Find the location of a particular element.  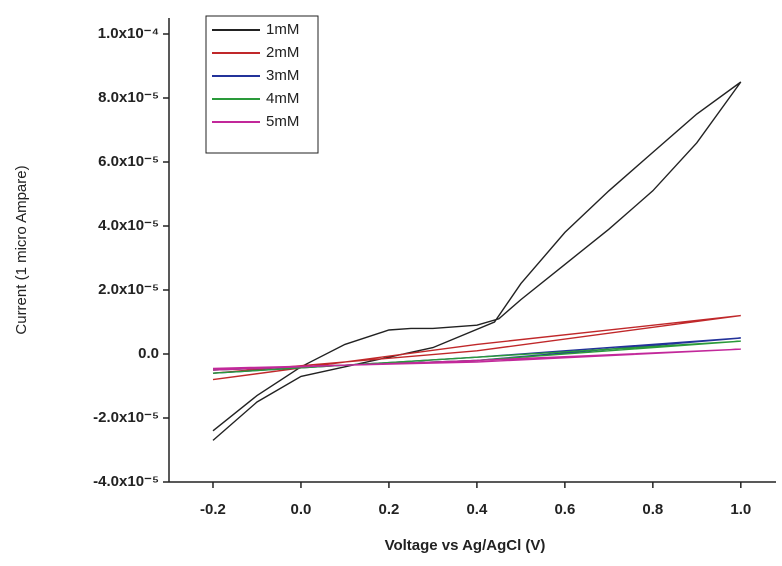

x-tick-label: 1.0 is located at coordinates (740, 509).